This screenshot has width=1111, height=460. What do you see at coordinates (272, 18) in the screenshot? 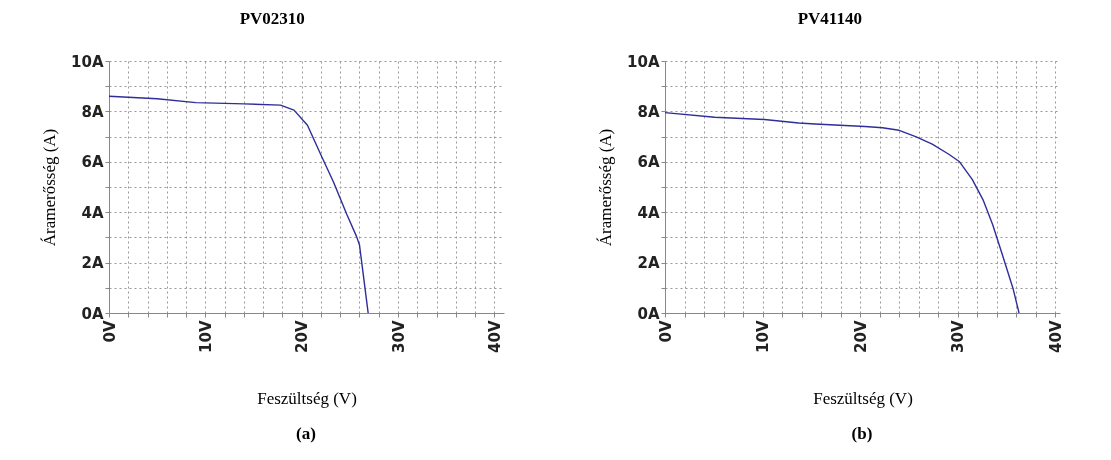
I see `chart-title: PV02310` at bounding box center [272, 18].